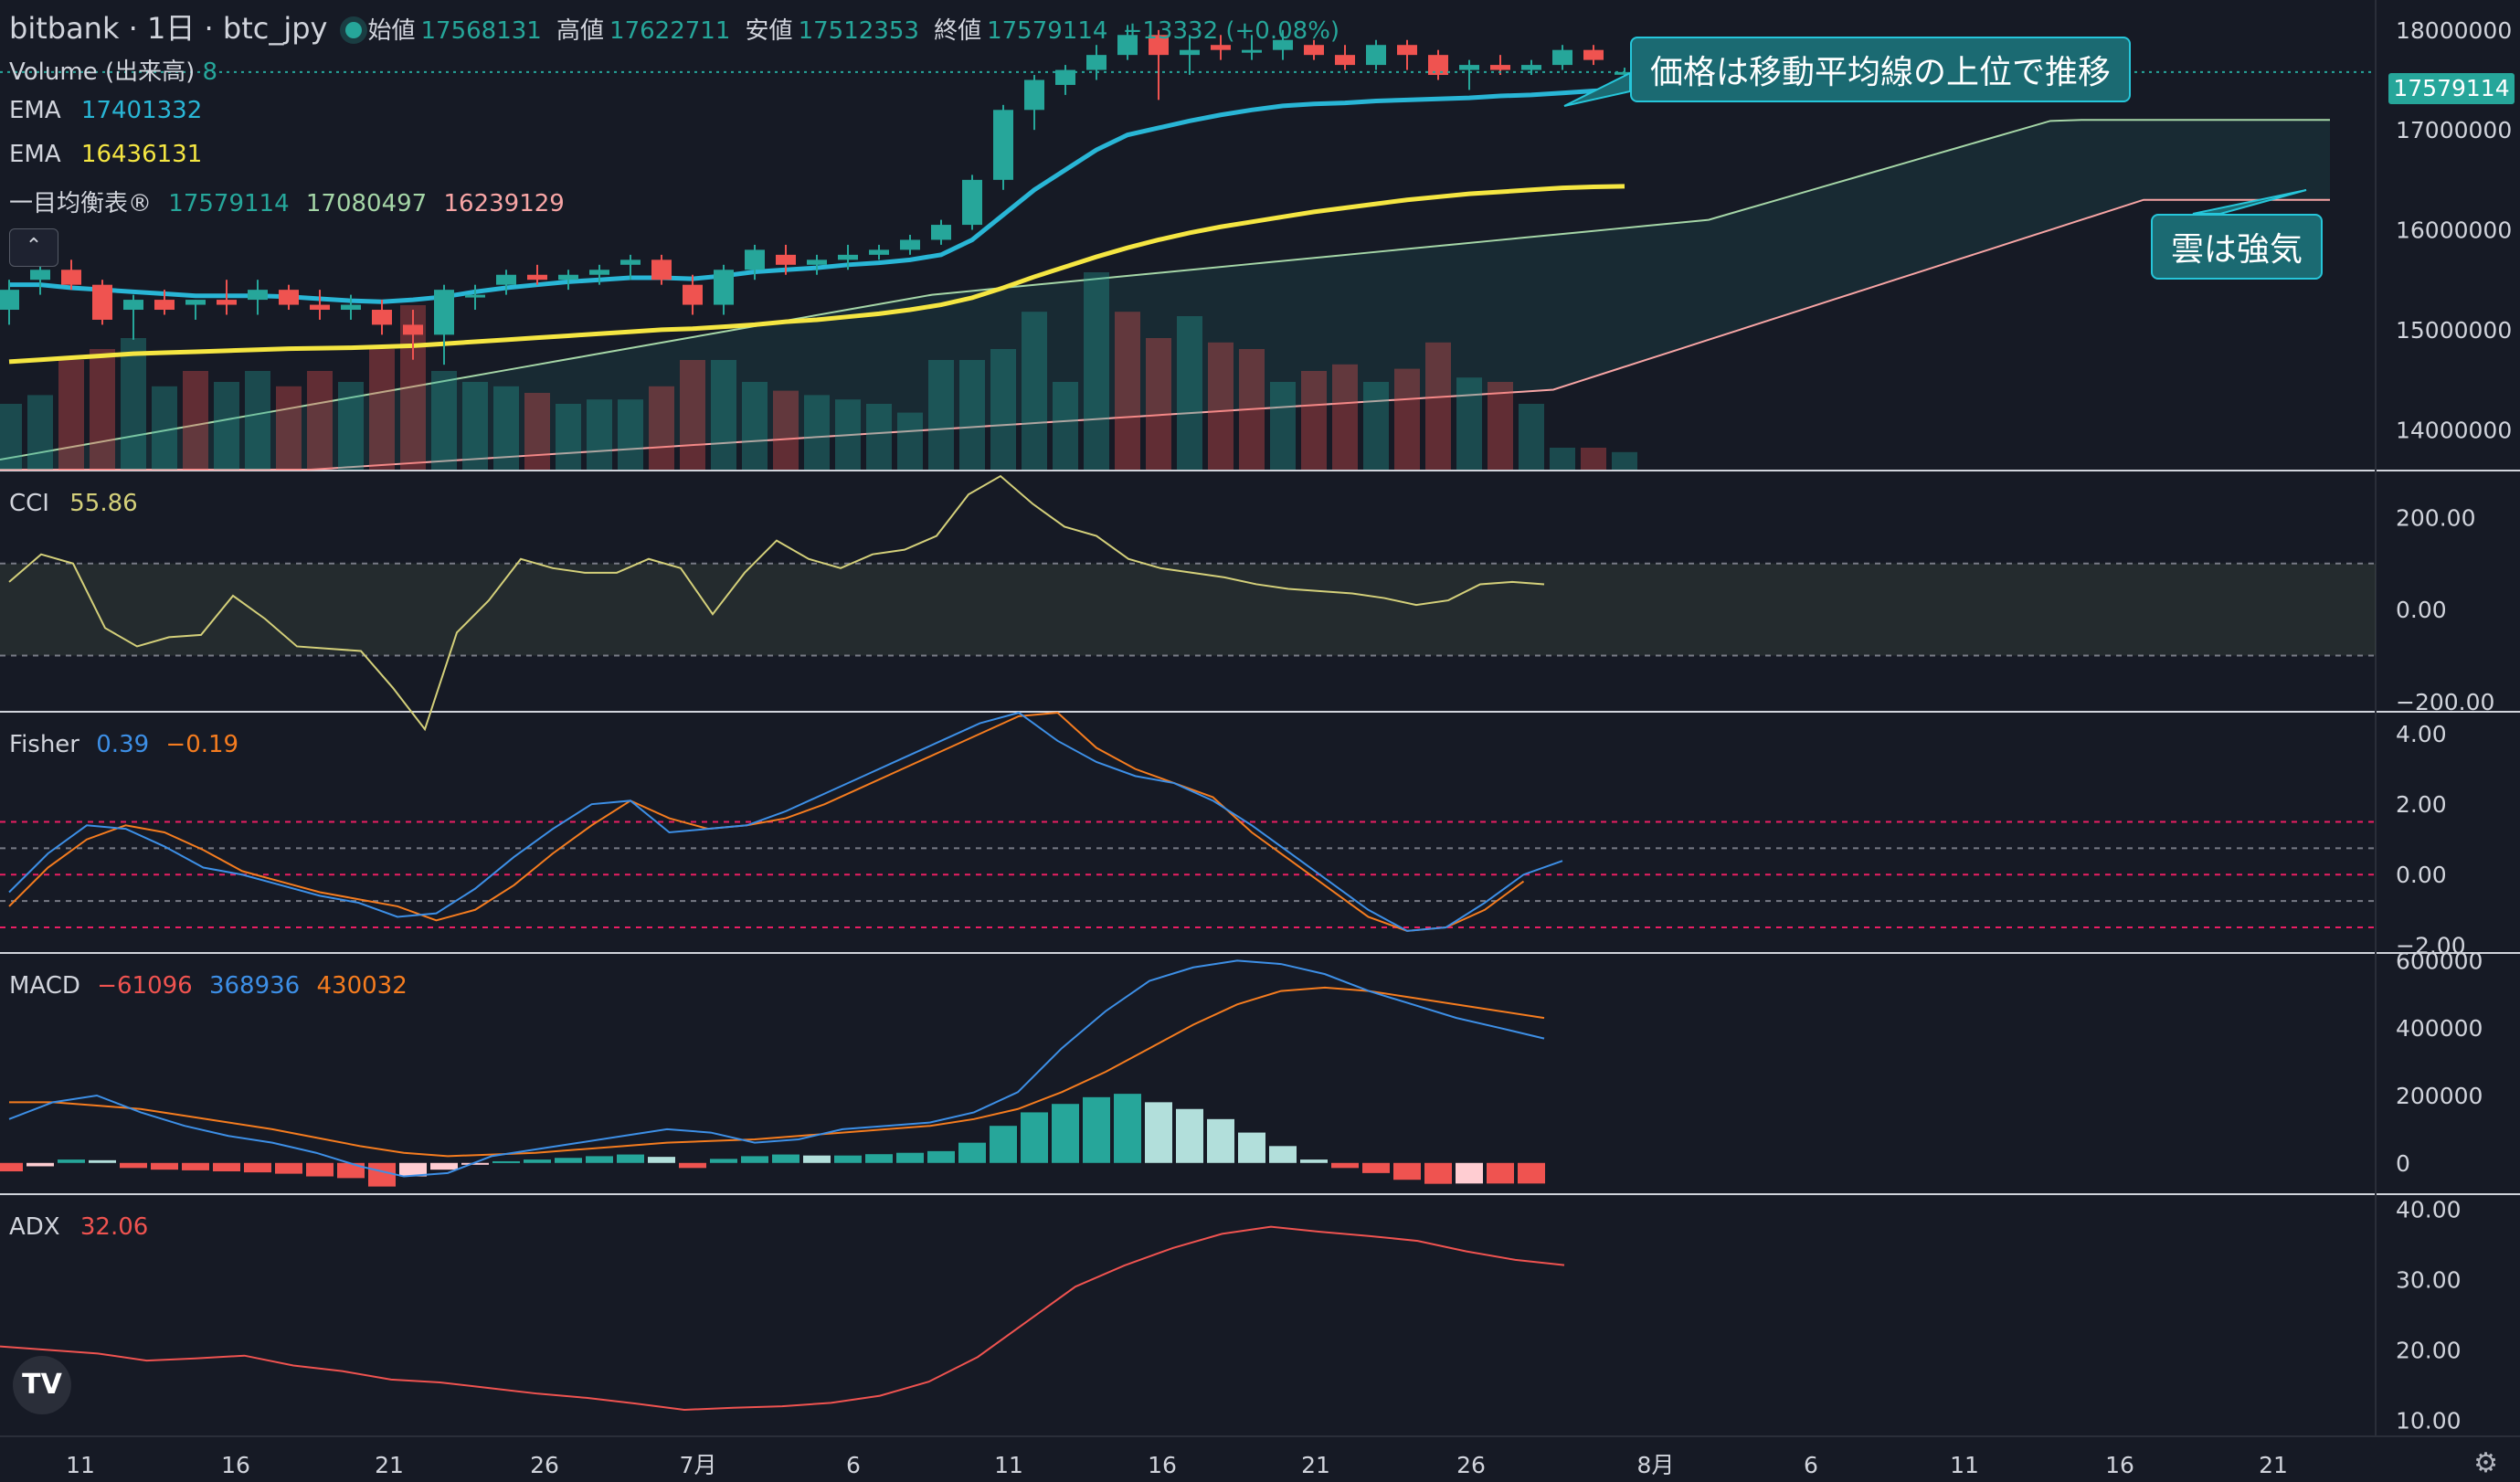 Image resolution: width=2520 pixels, height=1482 pixels. What do you see at coordinates (208, 986) in the screenshot?
I see `macd-legend: MACD −61096 368936 430032` at bounding box center [208, 986].